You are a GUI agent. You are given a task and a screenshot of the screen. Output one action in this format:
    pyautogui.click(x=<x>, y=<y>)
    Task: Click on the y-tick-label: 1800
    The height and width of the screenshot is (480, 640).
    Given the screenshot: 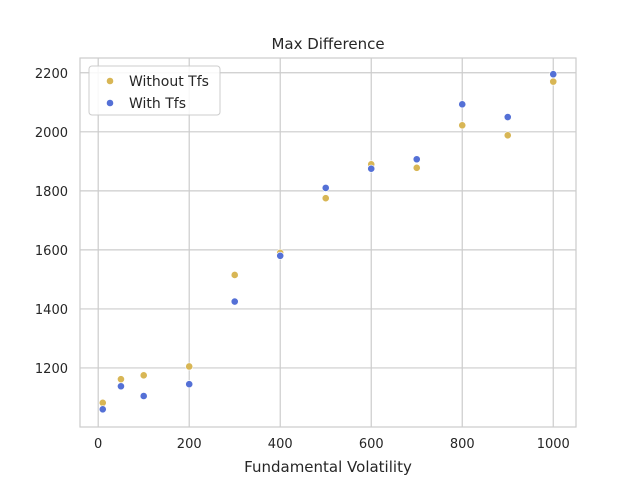 What is the action you would take?
    pyautogui.click(x=51, y=192)
    